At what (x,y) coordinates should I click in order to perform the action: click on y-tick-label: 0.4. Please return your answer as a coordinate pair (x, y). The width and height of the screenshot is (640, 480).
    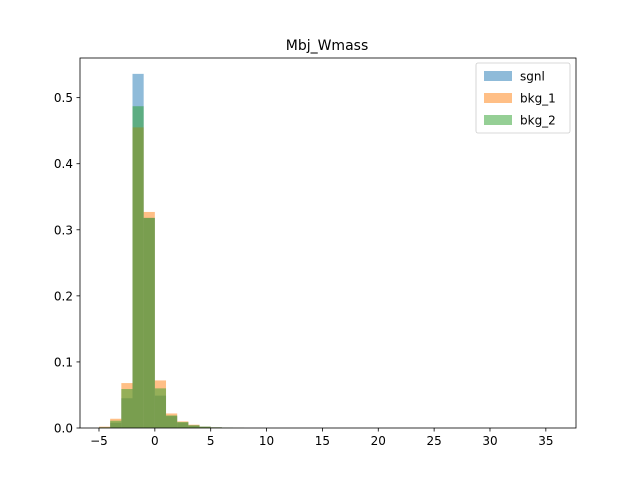
    Looking at the image, I should click on (63, 164).